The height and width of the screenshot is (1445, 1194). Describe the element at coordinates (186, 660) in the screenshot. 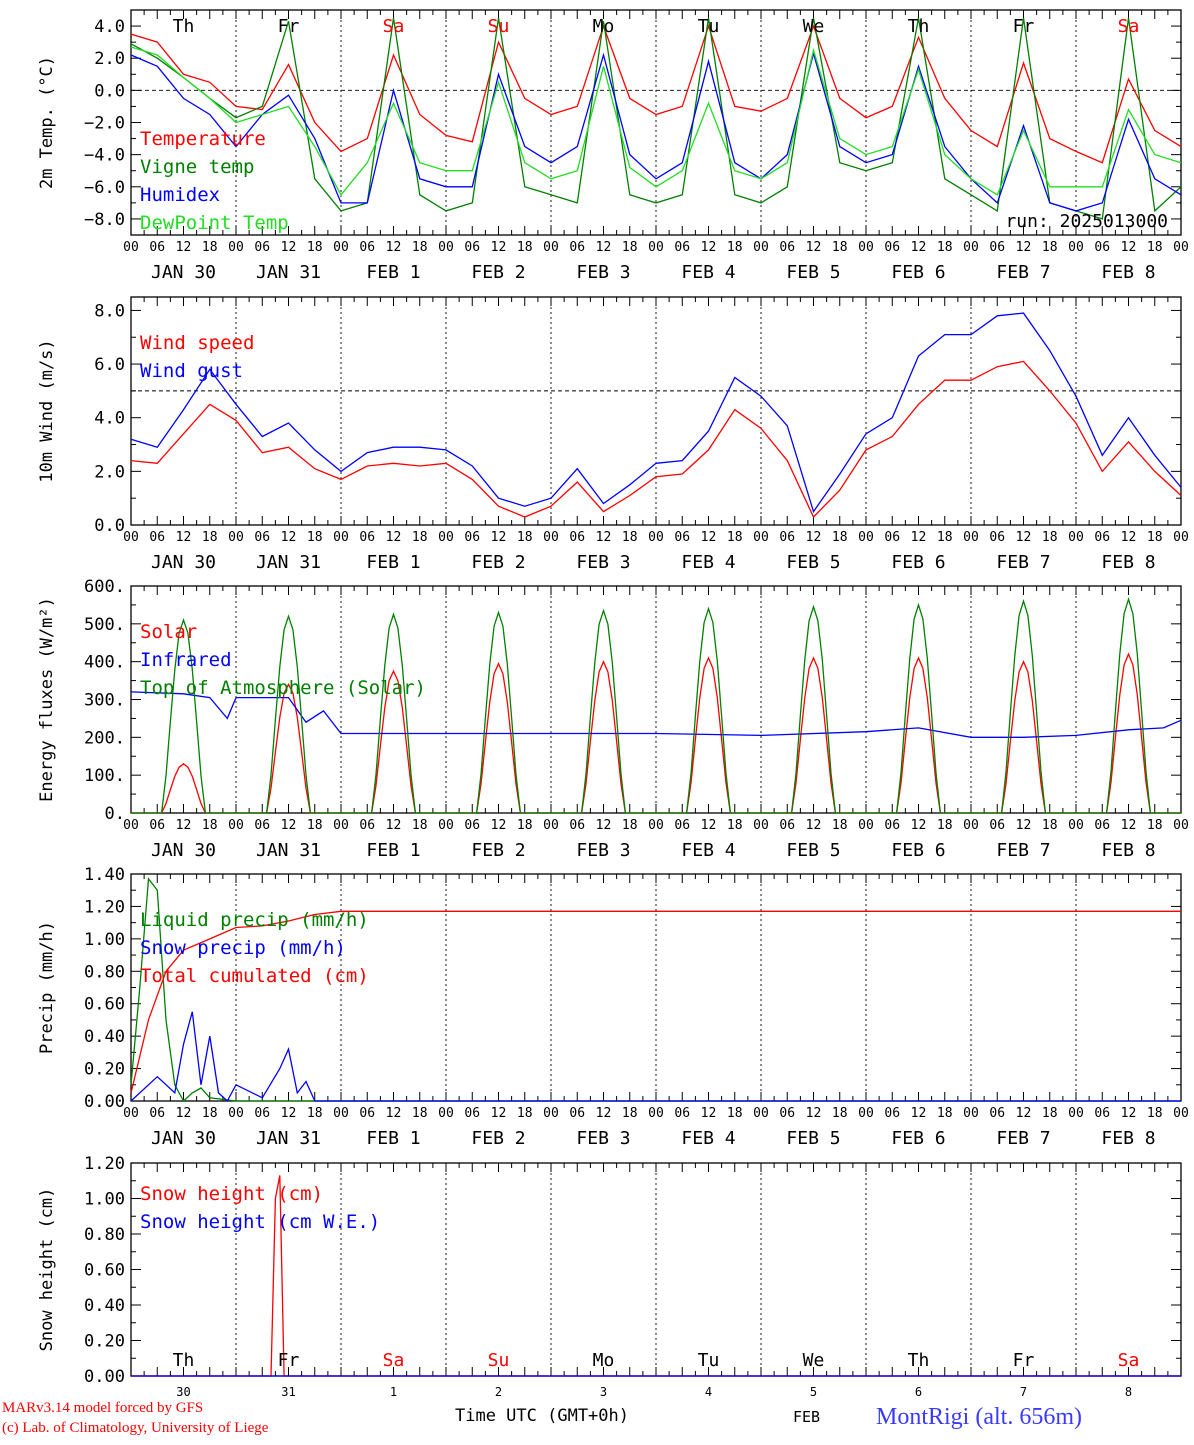

I see `legend-entry: Infrared` at that location.